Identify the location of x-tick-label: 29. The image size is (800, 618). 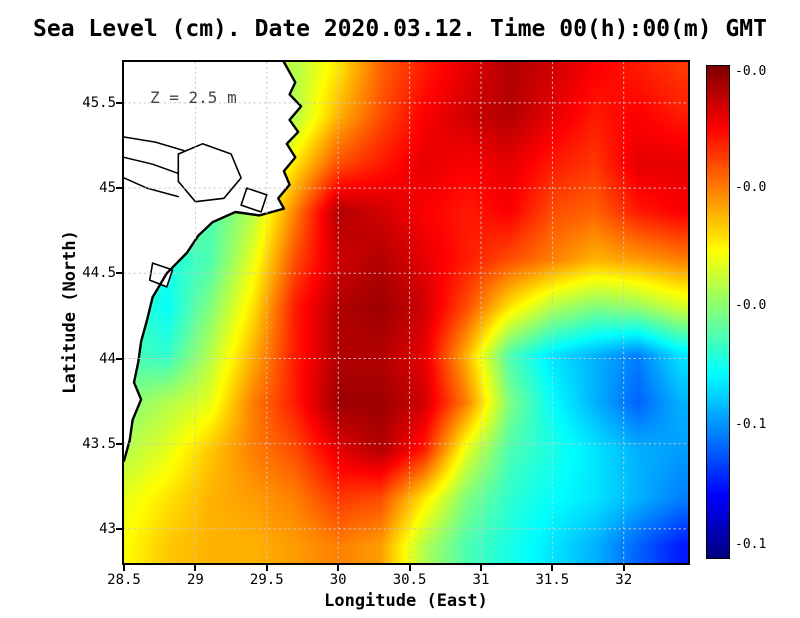
(195, 580).